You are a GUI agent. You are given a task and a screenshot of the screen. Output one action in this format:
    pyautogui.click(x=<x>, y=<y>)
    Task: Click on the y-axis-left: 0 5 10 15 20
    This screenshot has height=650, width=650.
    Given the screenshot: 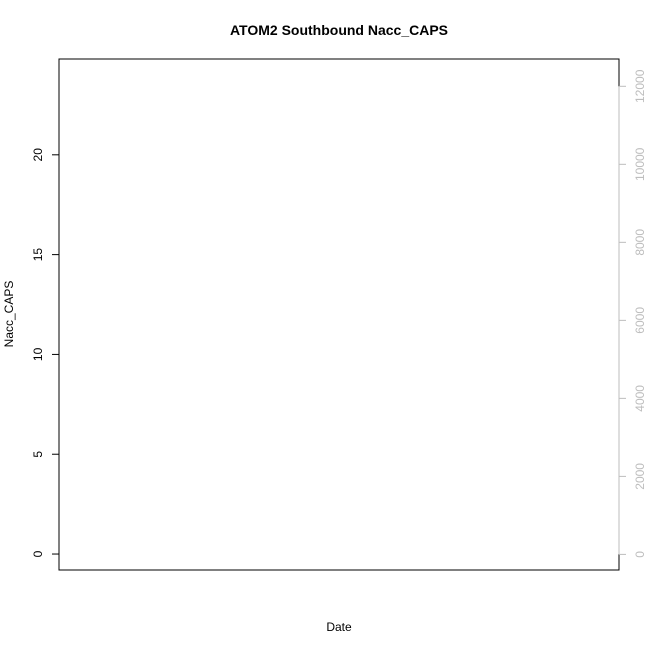 What is the action you would take?
    pyautogui.click(x=45, y=352)
    